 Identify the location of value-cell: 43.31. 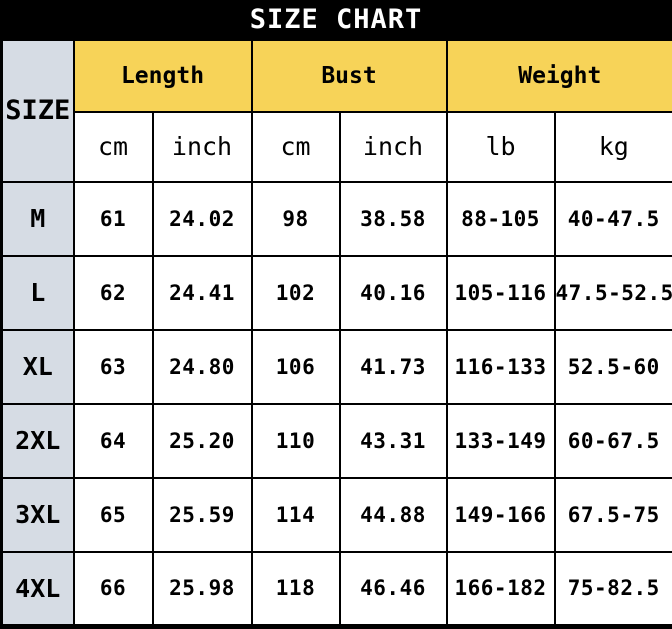
(393, 440).